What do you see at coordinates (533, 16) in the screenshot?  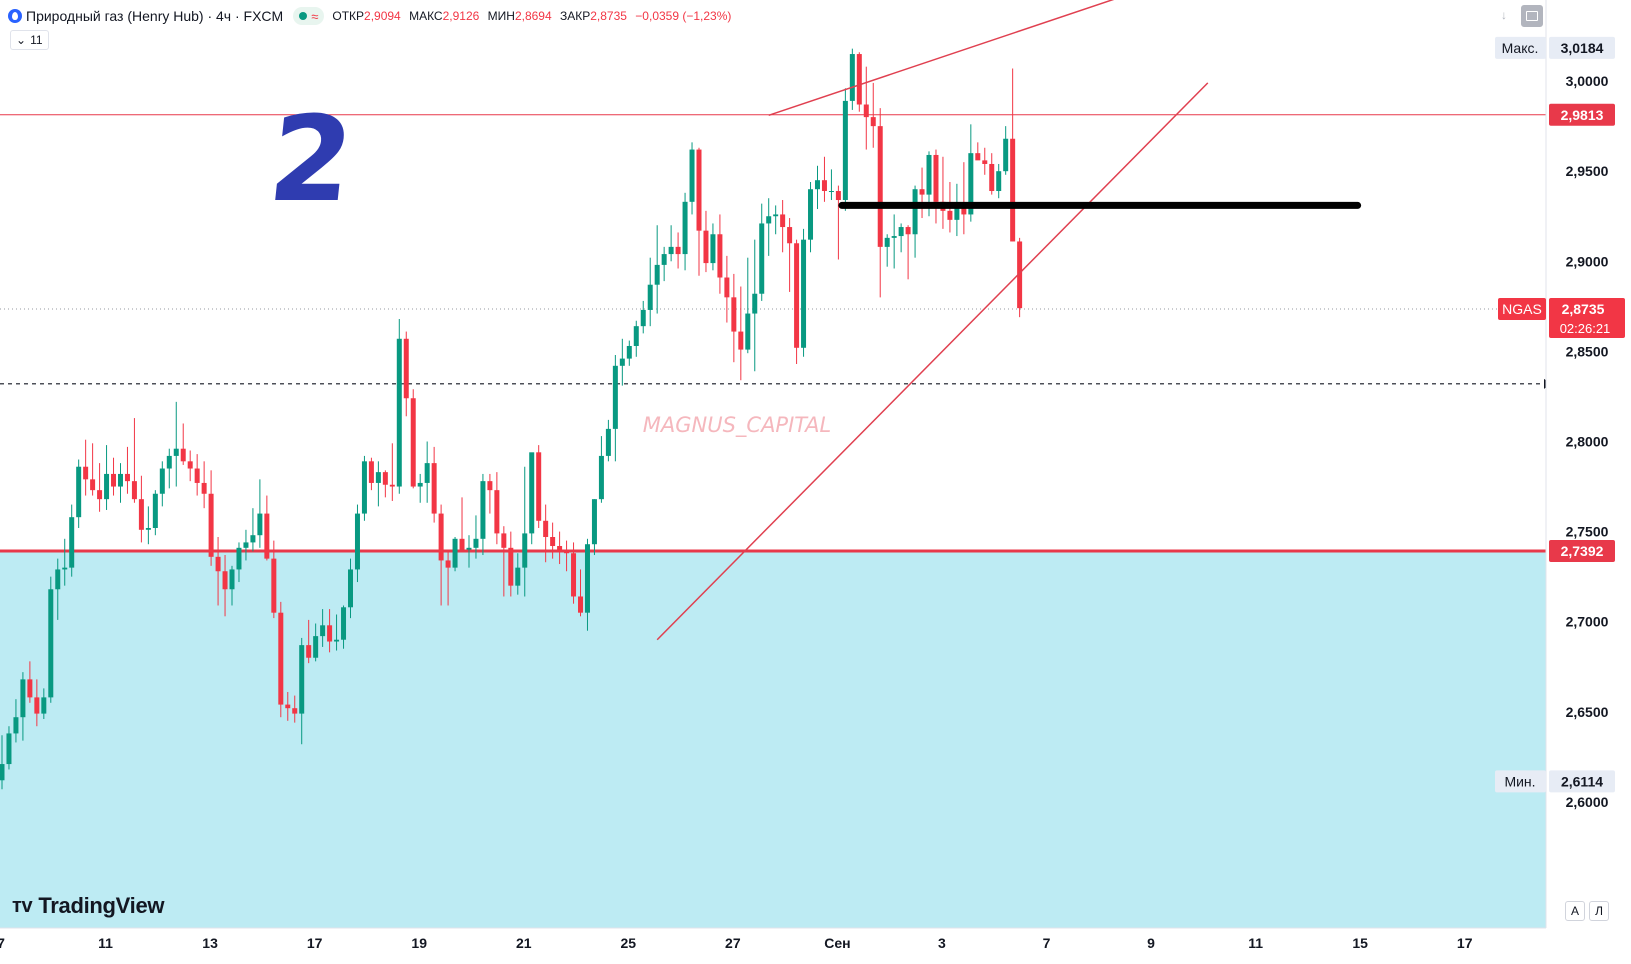 I see `low-value: 2,8694` at bounding box center [533, 16].